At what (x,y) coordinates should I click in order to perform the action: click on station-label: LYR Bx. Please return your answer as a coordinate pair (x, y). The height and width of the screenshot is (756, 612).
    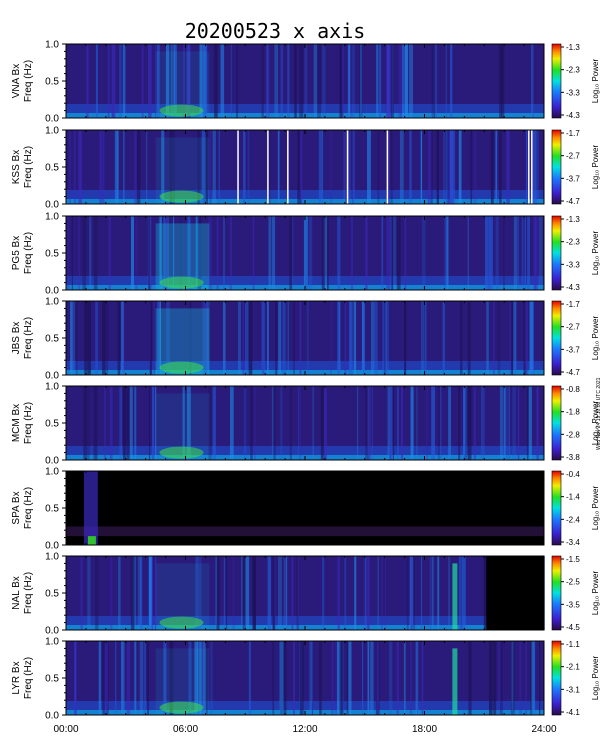
    Looking at the image, I should click on (16, 677).